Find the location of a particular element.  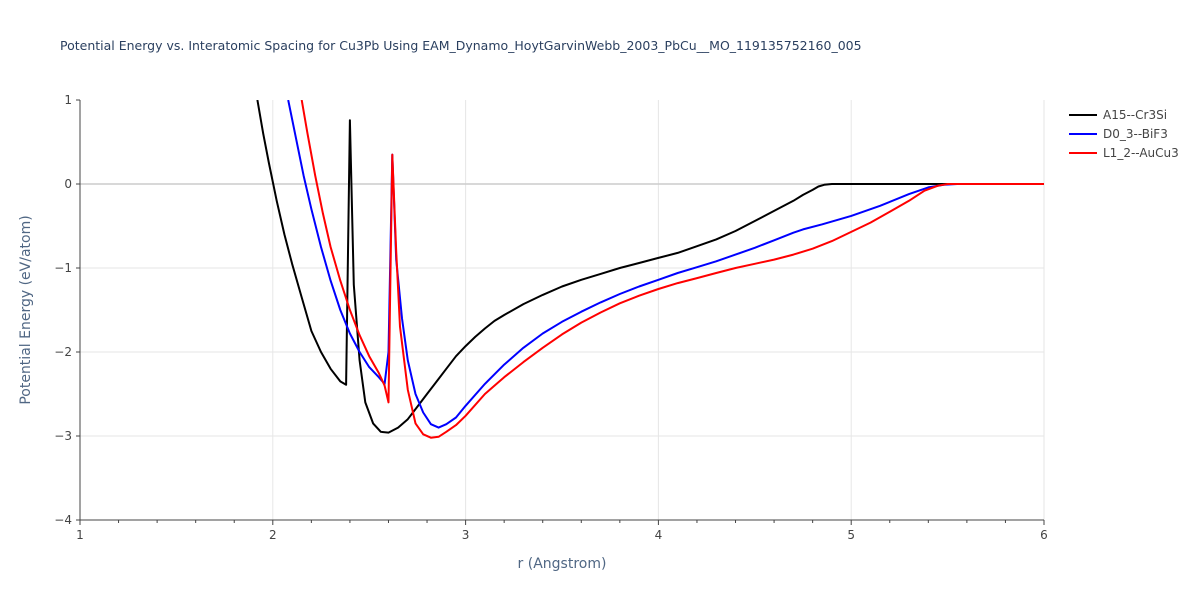

legend-label-0: A15--Cr3Si is located at coordinates (1135, 115).